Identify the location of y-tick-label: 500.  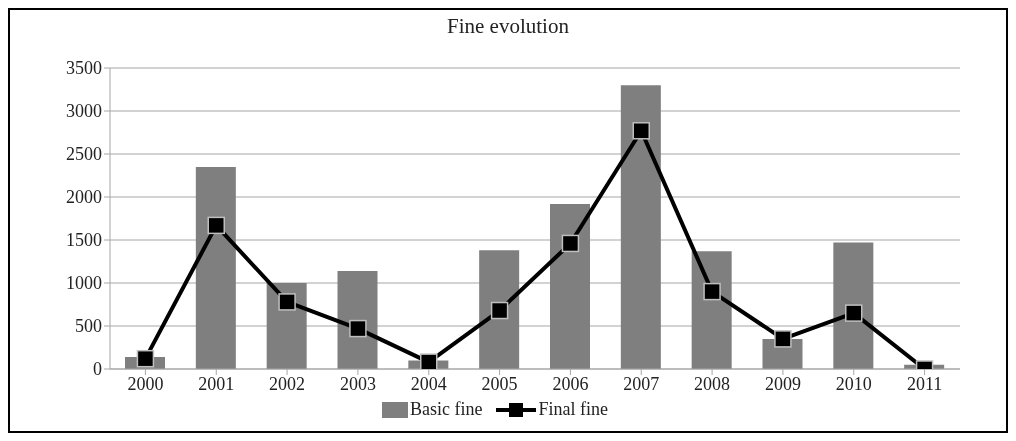
(88, 326).